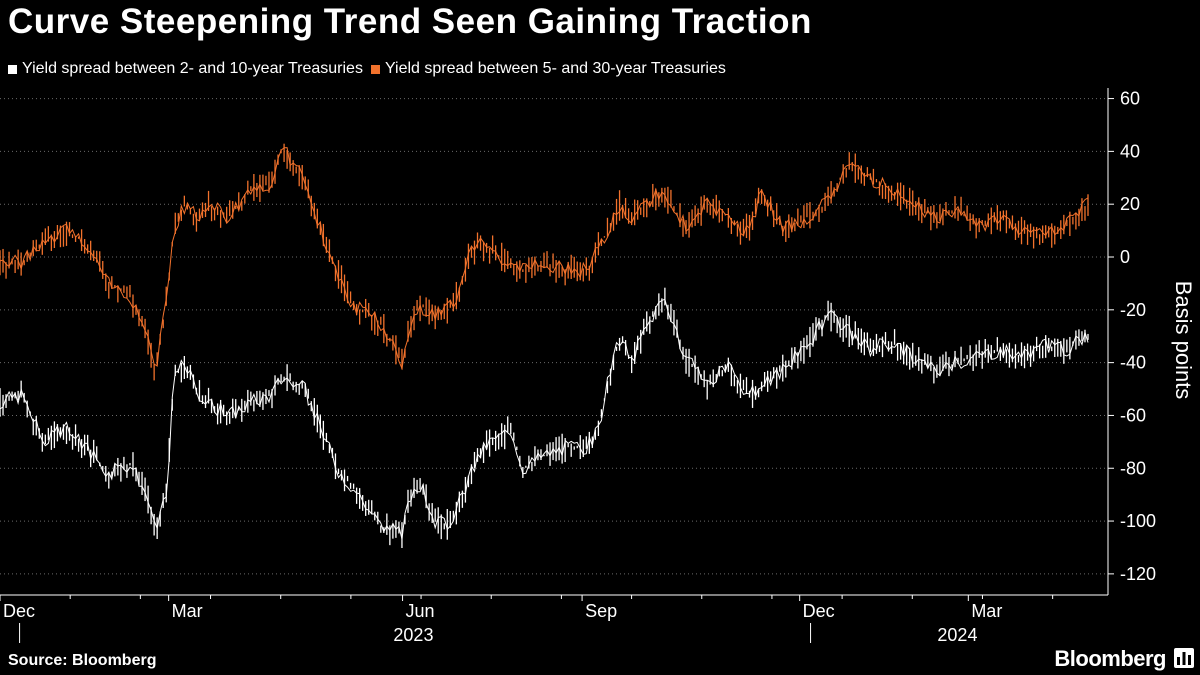  What do you see at coordinates (1133, 310) in the screenshot?
I see `y-tick-label: -20` at bounding box center [1133, 310].